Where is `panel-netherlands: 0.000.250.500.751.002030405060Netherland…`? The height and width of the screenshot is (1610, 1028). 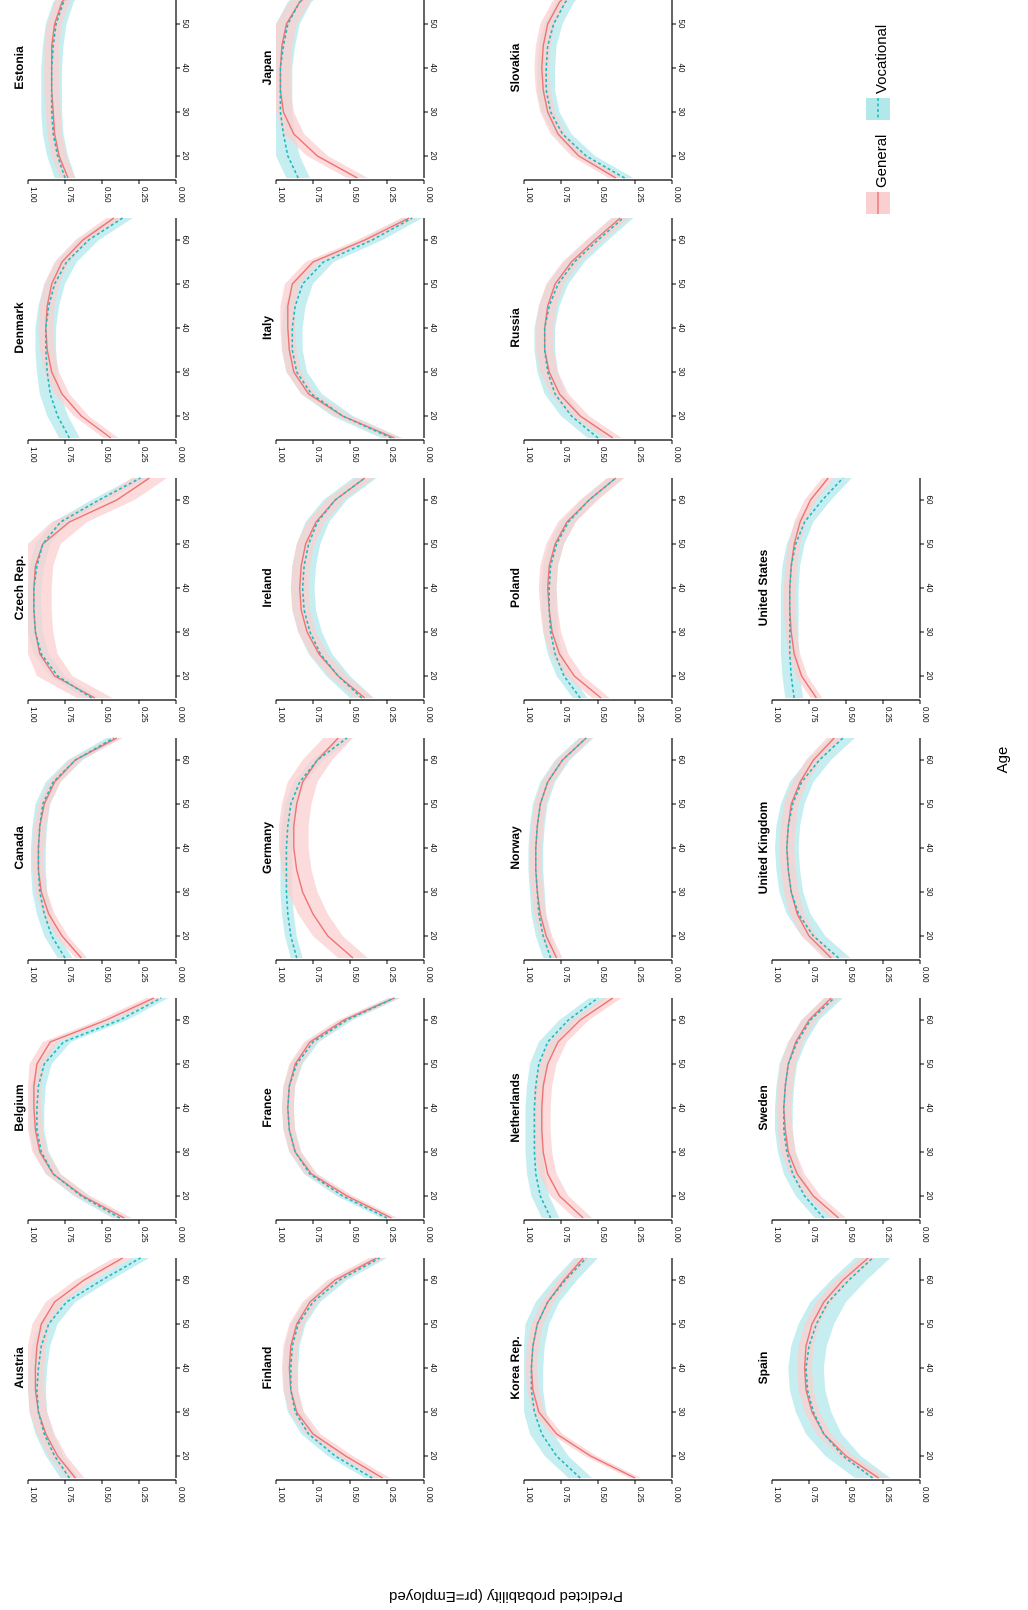
panel-netherlands: 0.000.250.500.751.002030405060Netherland… is located at coordinates (597, 1120).